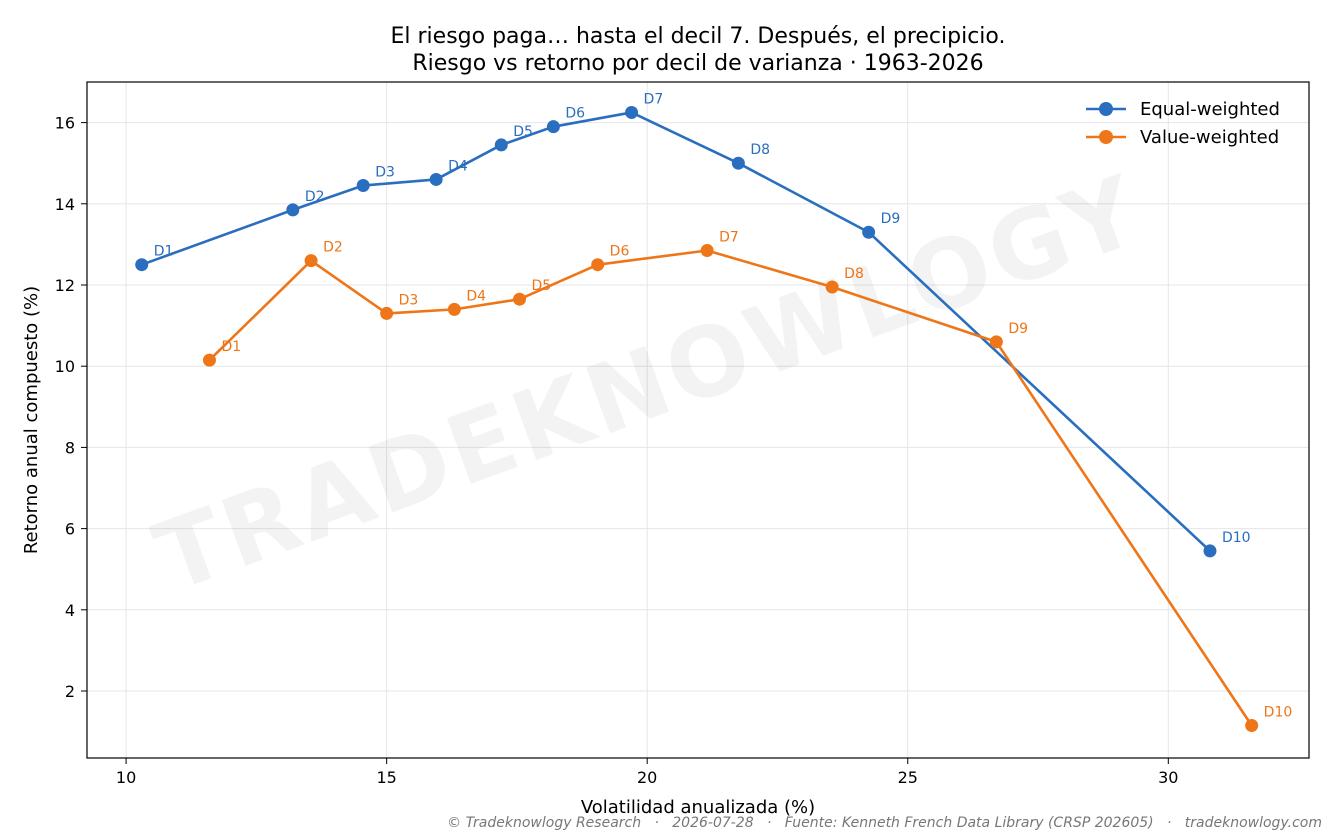 The width and height of the screenshot is (1330, 840). I want to click on x-axis-label: Volatilidad anualizada (%), so click(698, 807).